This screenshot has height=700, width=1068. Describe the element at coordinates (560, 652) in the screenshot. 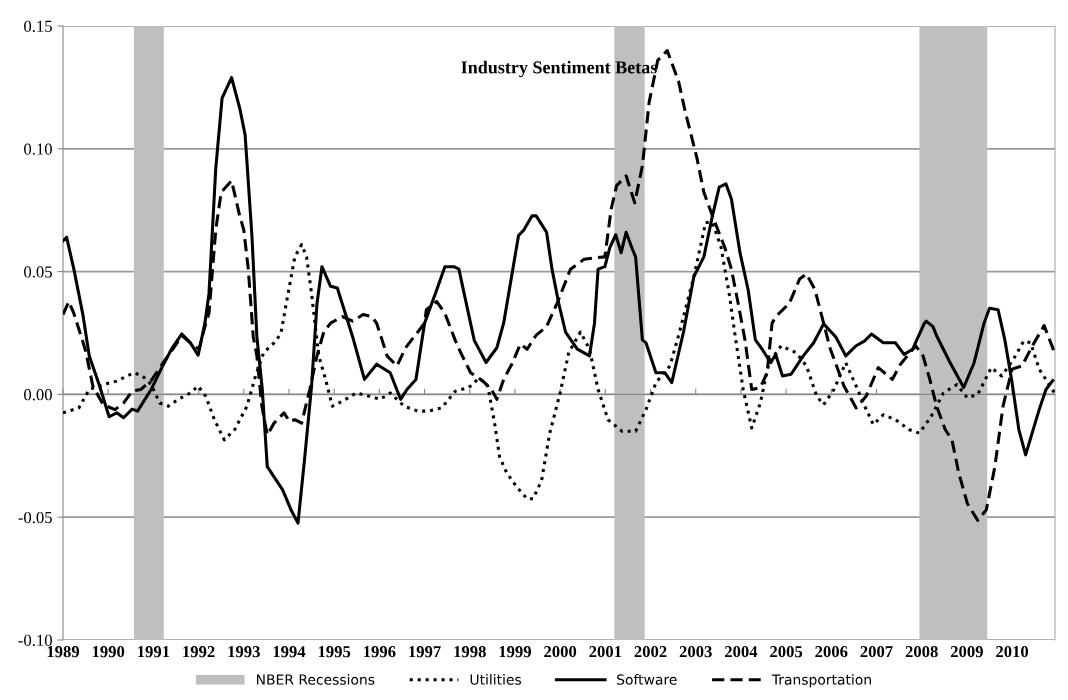

I see `x-tick-label: 2000` at that location.